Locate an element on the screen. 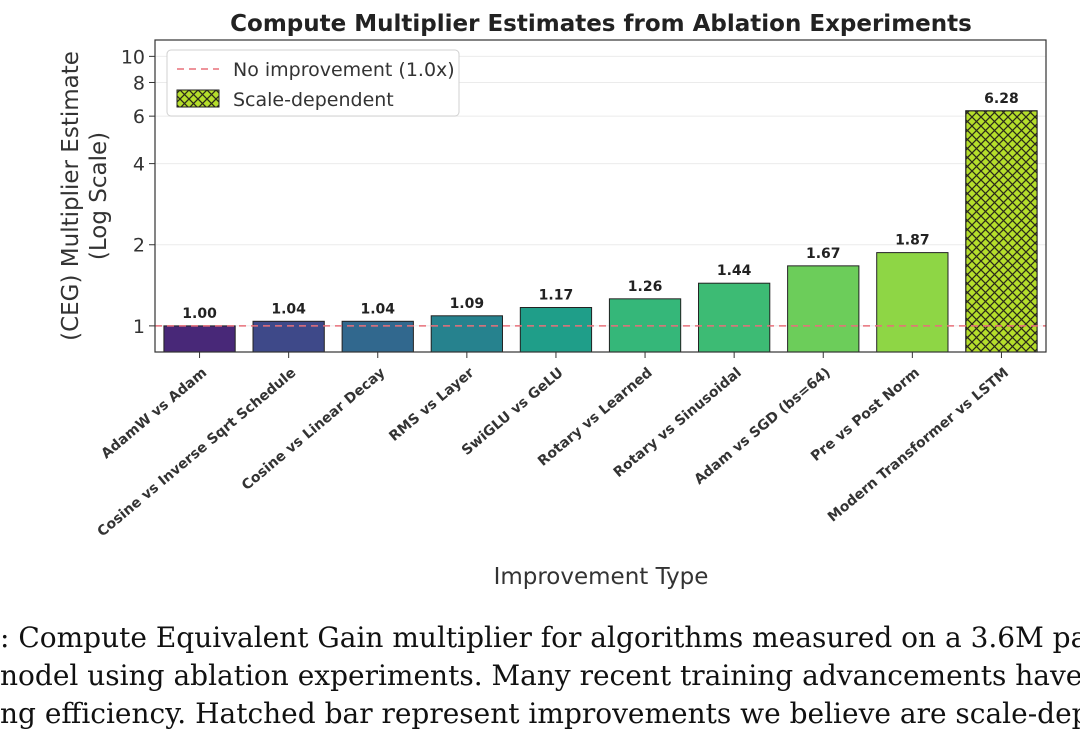 This screenshot has height=744, width=1080. y-tick-label: 4 is located at coordinates (139, 165).